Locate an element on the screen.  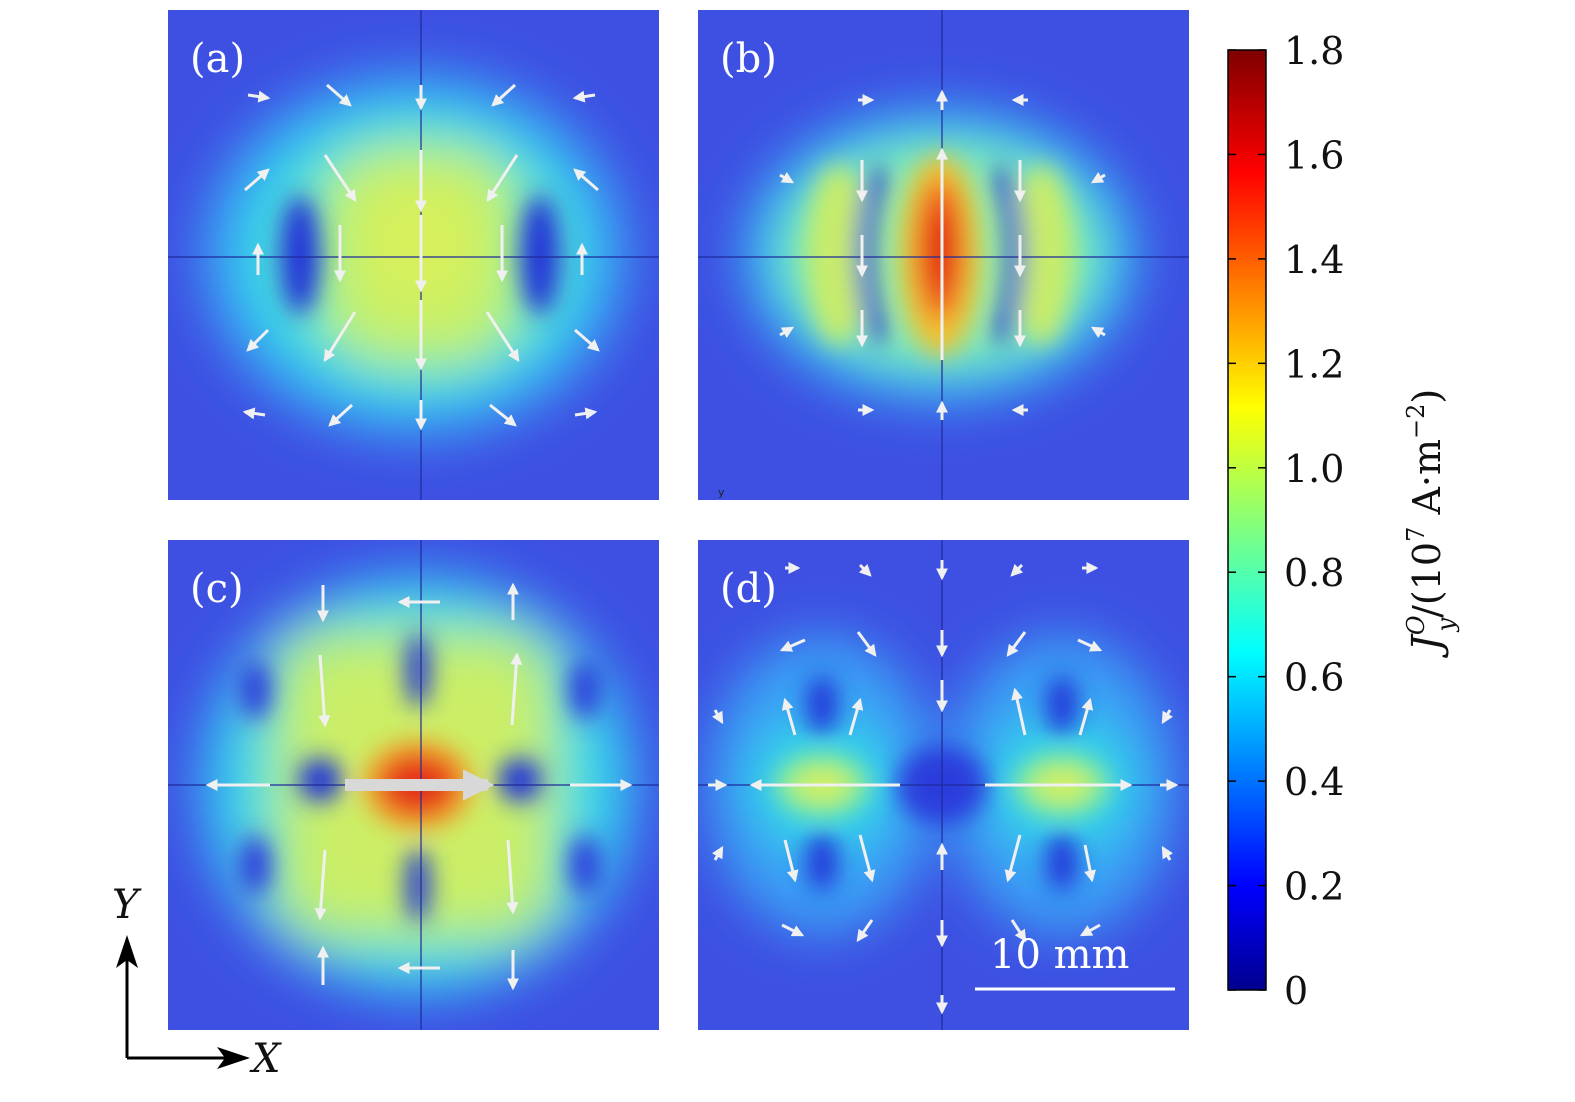
panel-b: y (b) is located at coordinates (943, 255).